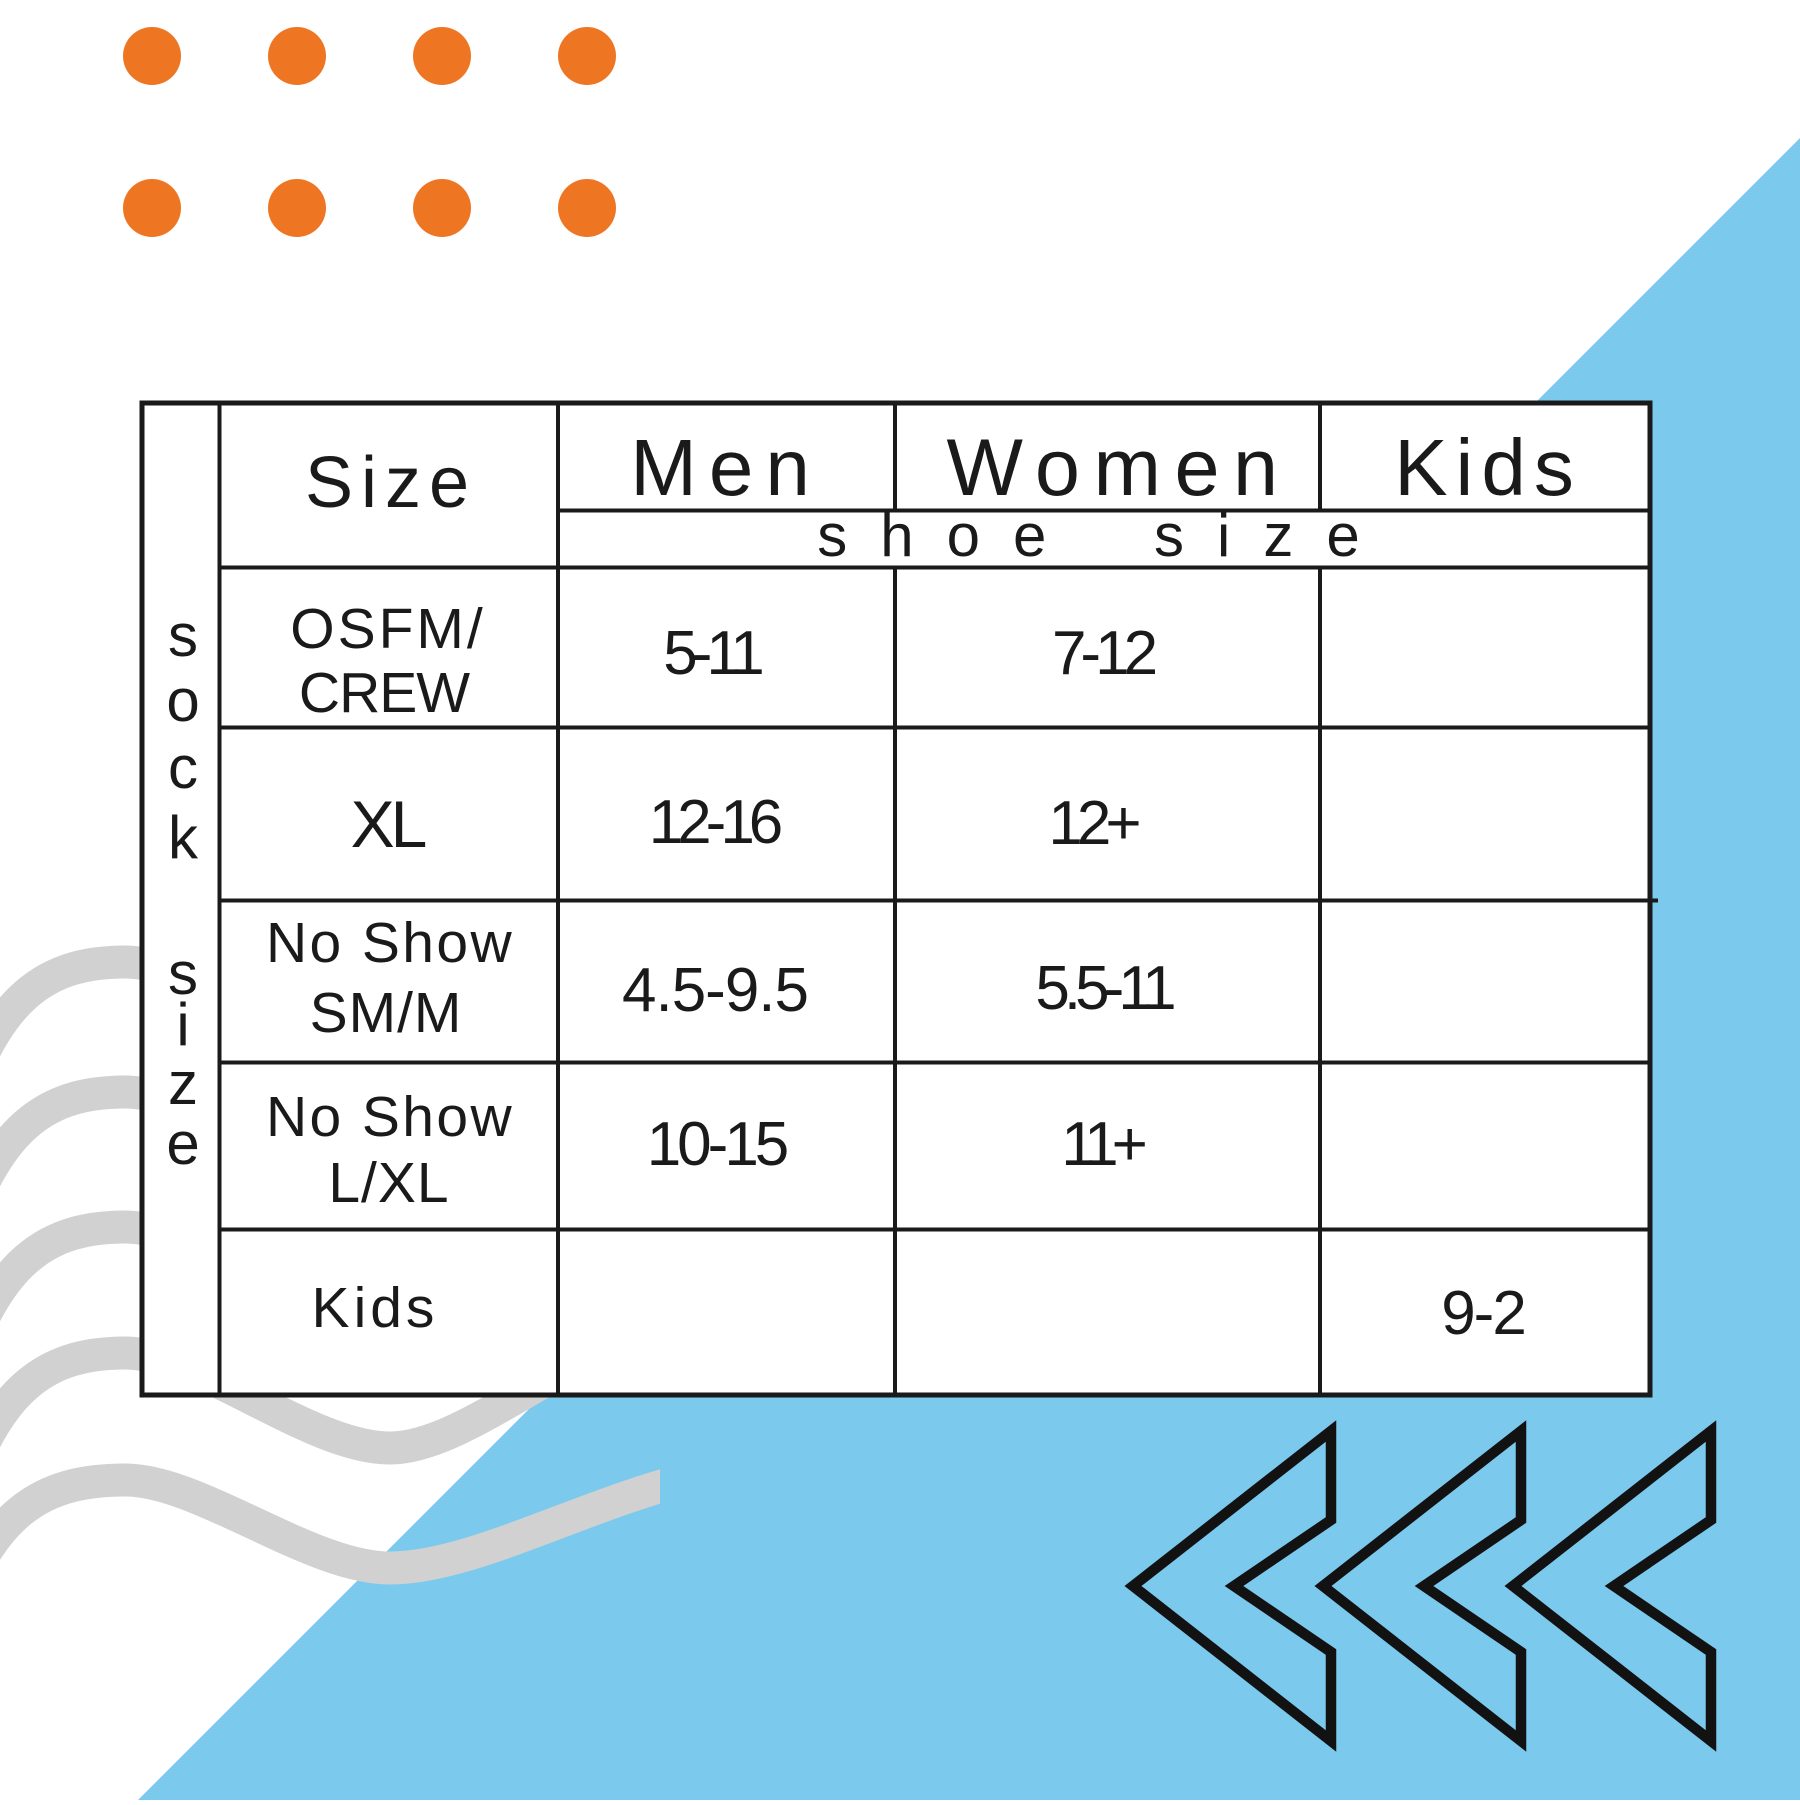 This screenshot has width=1800, height=1805. Describe the element at coordinates (183, 837) in the screenshot. I see `svg-text: k` at that location.